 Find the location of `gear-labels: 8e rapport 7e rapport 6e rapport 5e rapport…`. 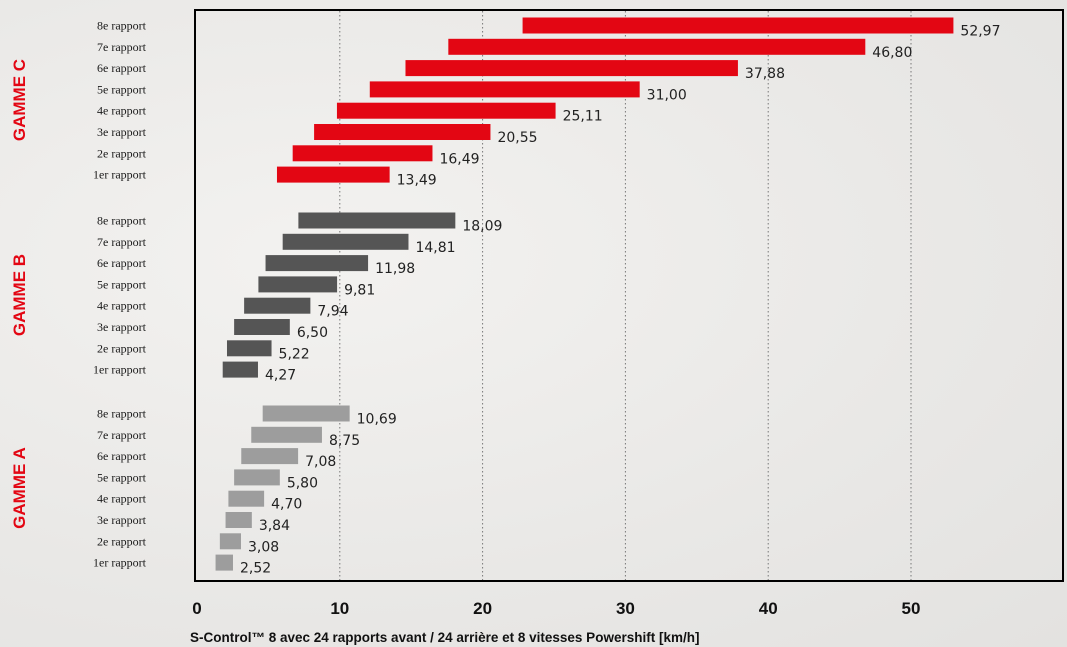

gear-labels: 8e rapport 7e rapport 6e rapport 5e rapport… is located at coordinates (120, 294).